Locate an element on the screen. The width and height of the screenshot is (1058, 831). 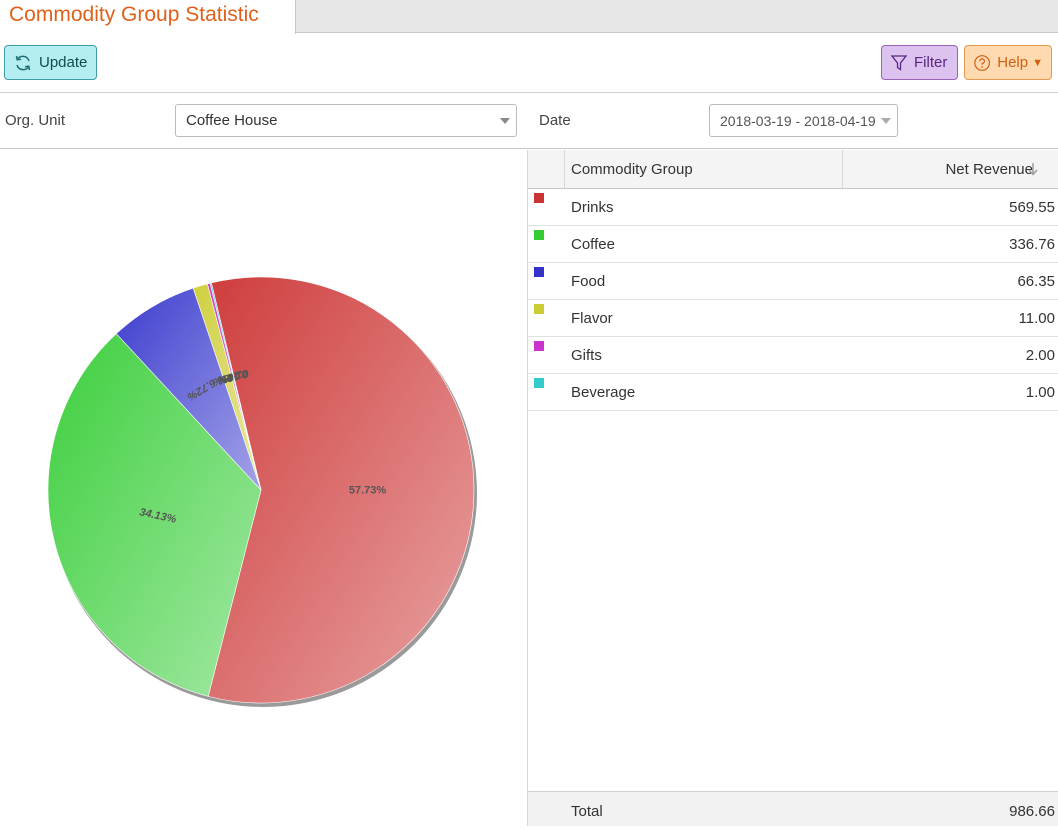
net-revenue-cell: 2.00 is located at coordinates (1040, 355).